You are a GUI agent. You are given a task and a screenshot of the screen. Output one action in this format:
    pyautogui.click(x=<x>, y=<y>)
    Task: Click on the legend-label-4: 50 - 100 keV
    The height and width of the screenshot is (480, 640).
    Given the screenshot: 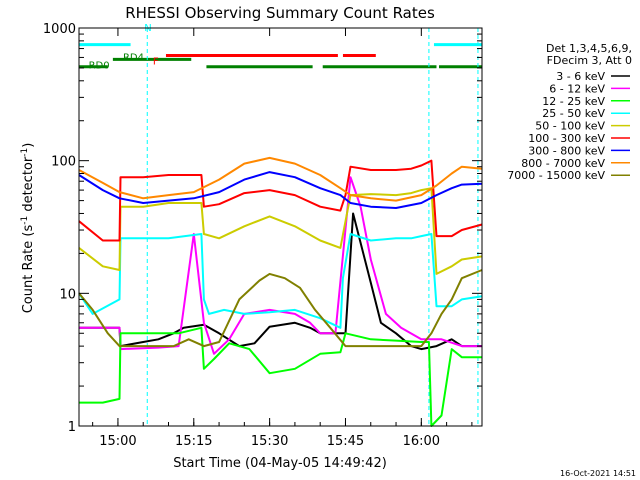 What is the action you would take?
    pyautogui.click(x=570, y=126)
    